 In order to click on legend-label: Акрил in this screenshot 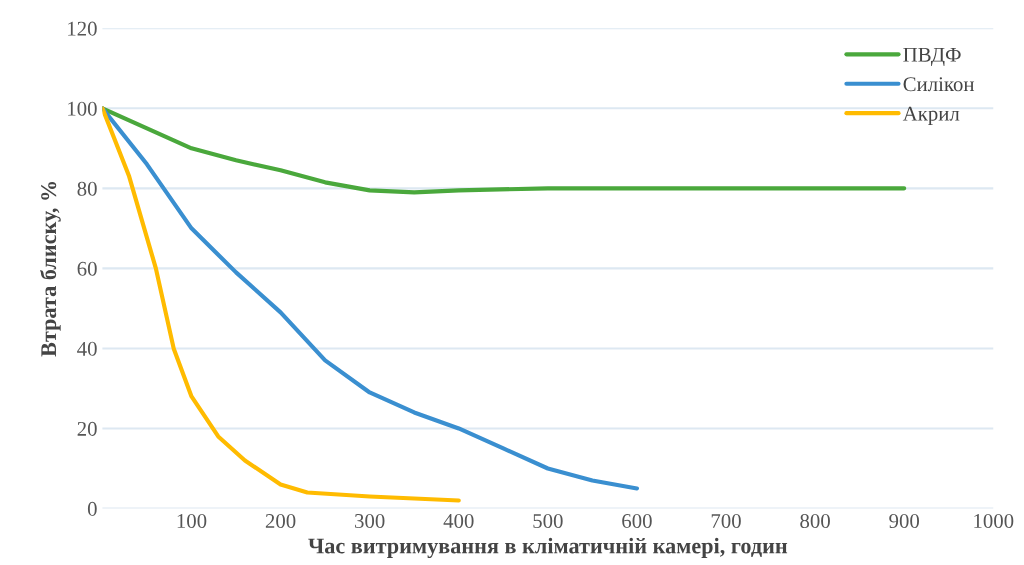, I will do `click(931, 115)`.